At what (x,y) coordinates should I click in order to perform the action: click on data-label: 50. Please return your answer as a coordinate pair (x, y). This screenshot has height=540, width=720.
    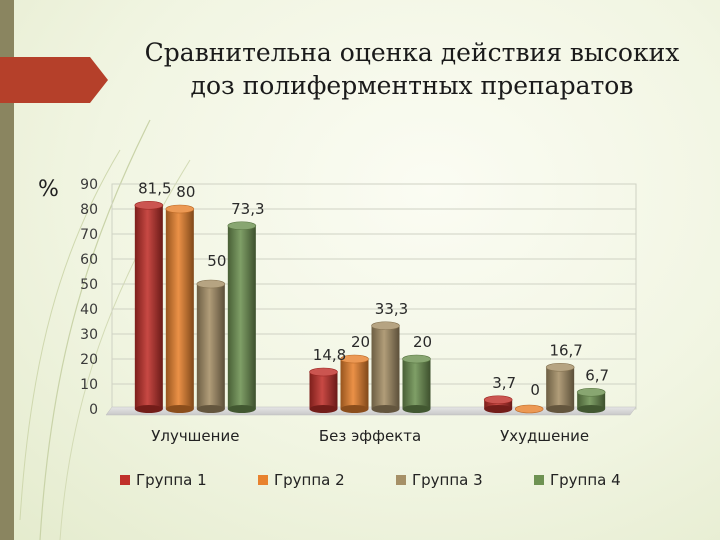
    Looking at the image, I should click on (216, 261).